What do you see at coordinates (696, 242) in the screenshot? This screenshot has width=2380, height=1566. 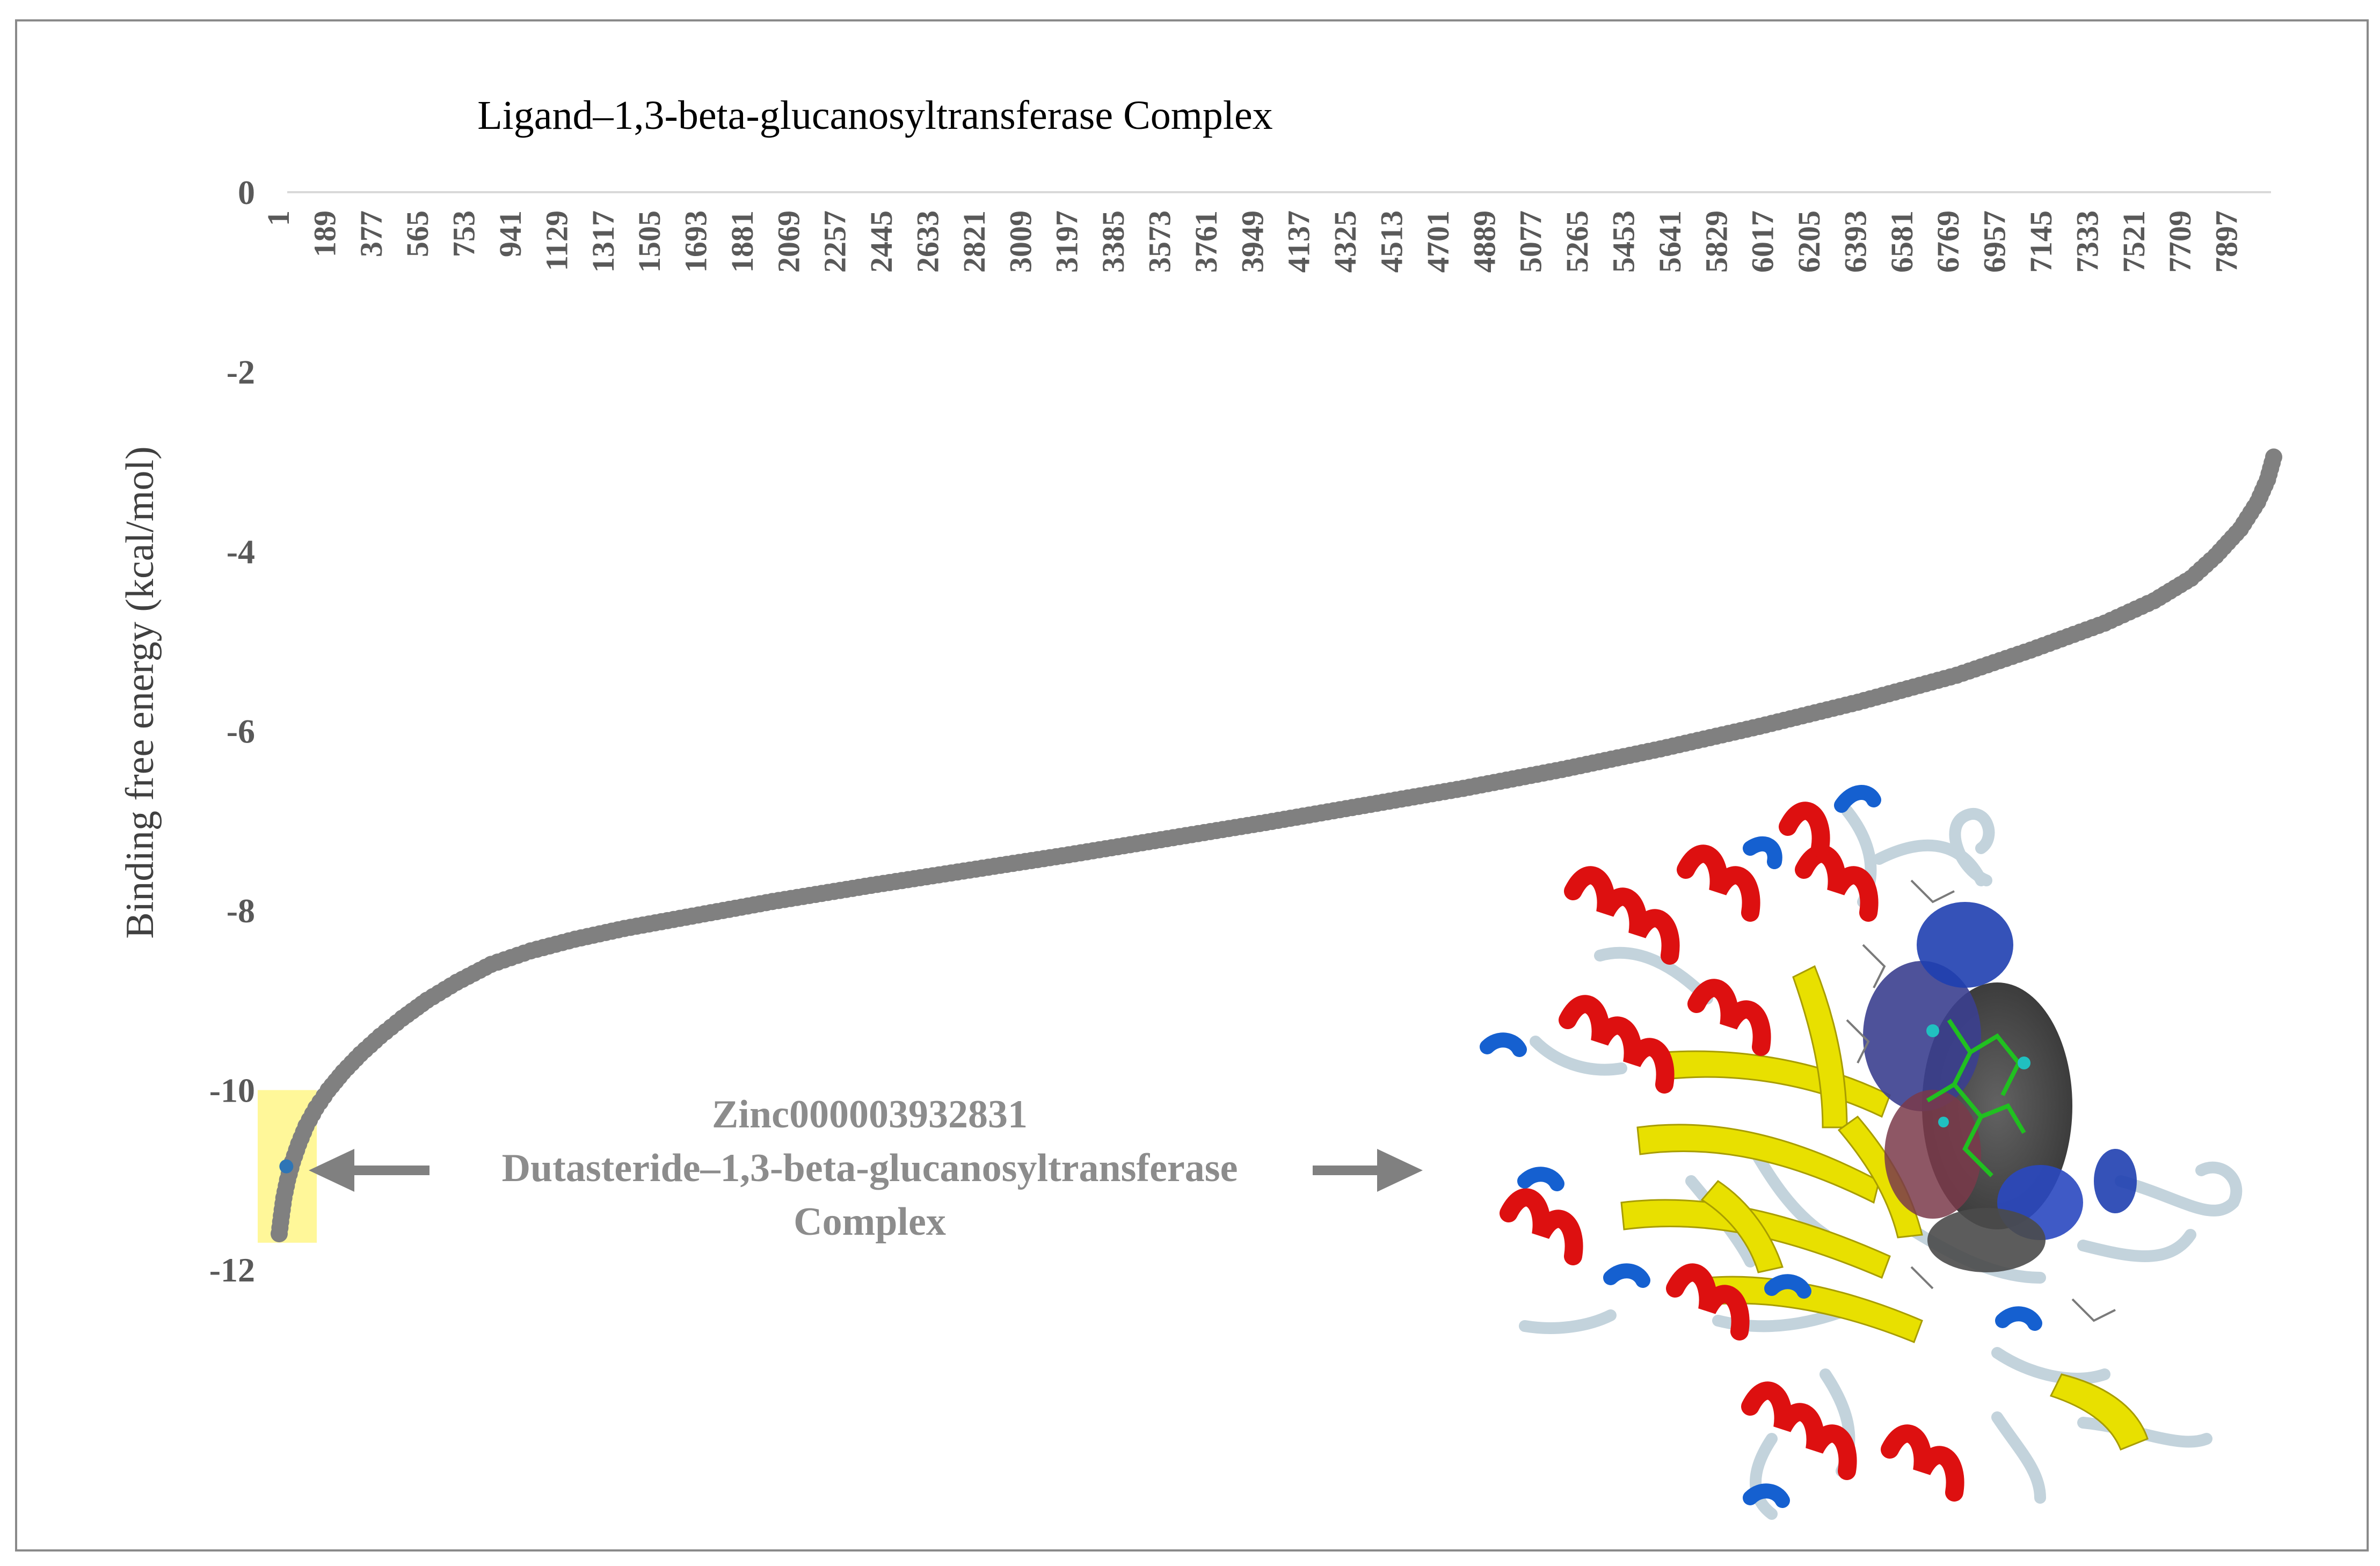 I see `x-tick-label: 1693` at bounding box center [696, 242].